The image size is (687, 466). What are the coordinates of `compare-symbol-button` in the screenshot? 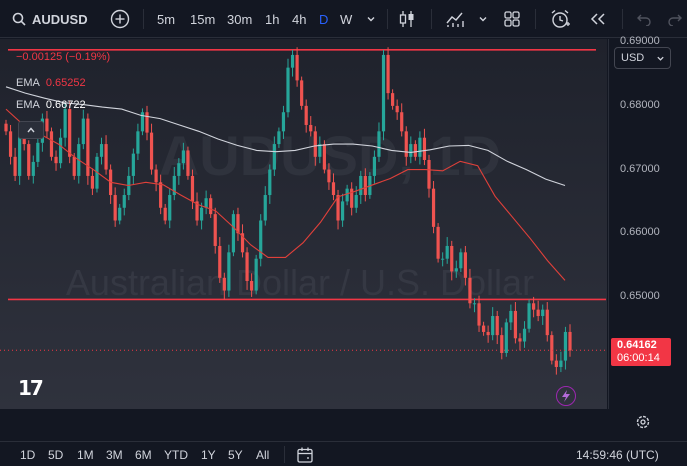 It's located at (120, 19).